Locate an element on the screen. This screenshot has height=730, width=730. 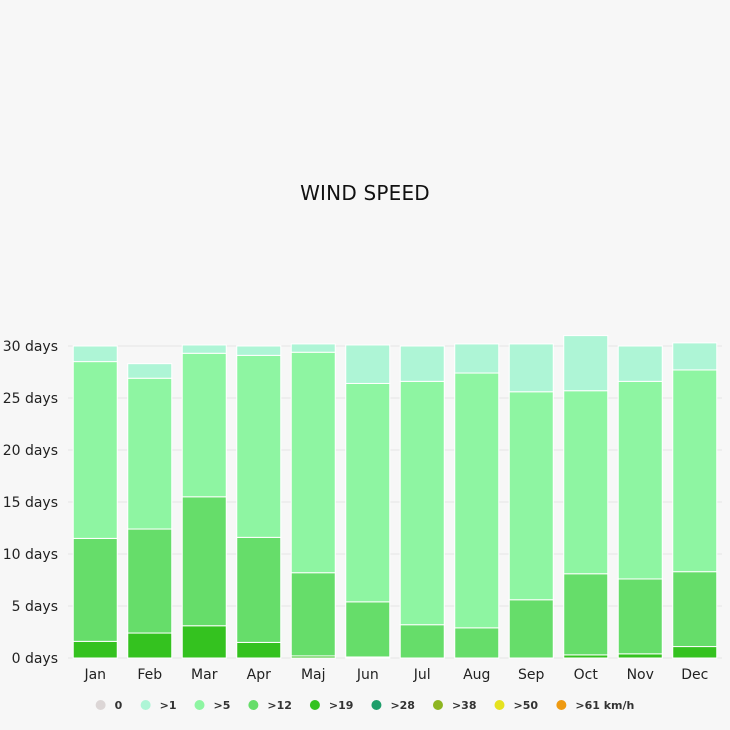
x-tick-label: Jan is located at coordinates (94, 675).